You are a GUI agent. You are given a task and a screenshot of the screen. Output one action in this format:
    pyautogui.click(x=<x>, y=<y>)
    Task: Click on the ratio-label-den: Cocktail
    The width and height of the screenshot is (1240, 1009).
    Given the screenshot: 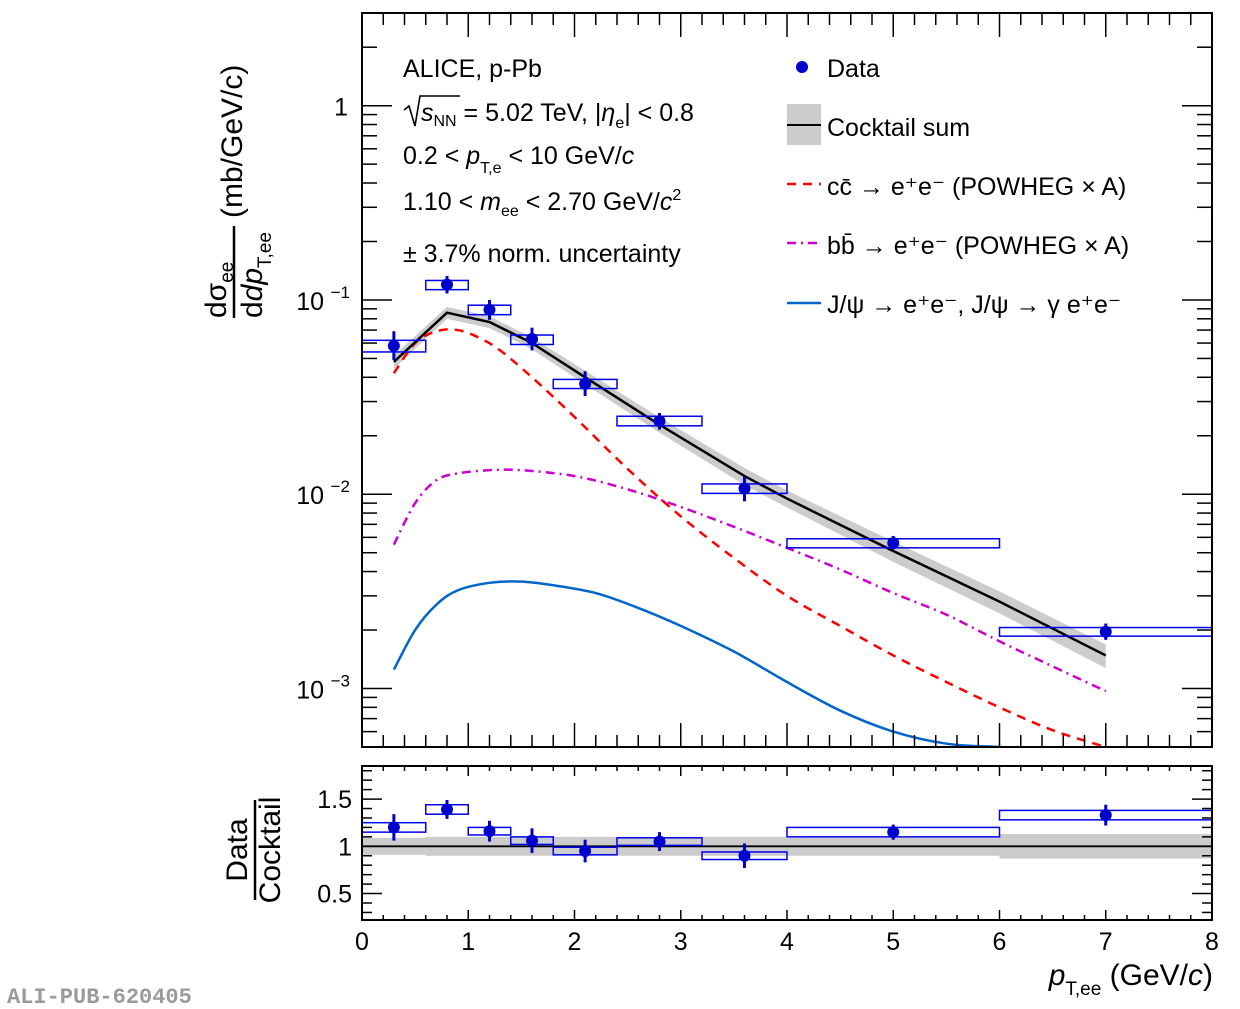 What is the action you would take?
    pyautogui.click(x=270, y=850)
    